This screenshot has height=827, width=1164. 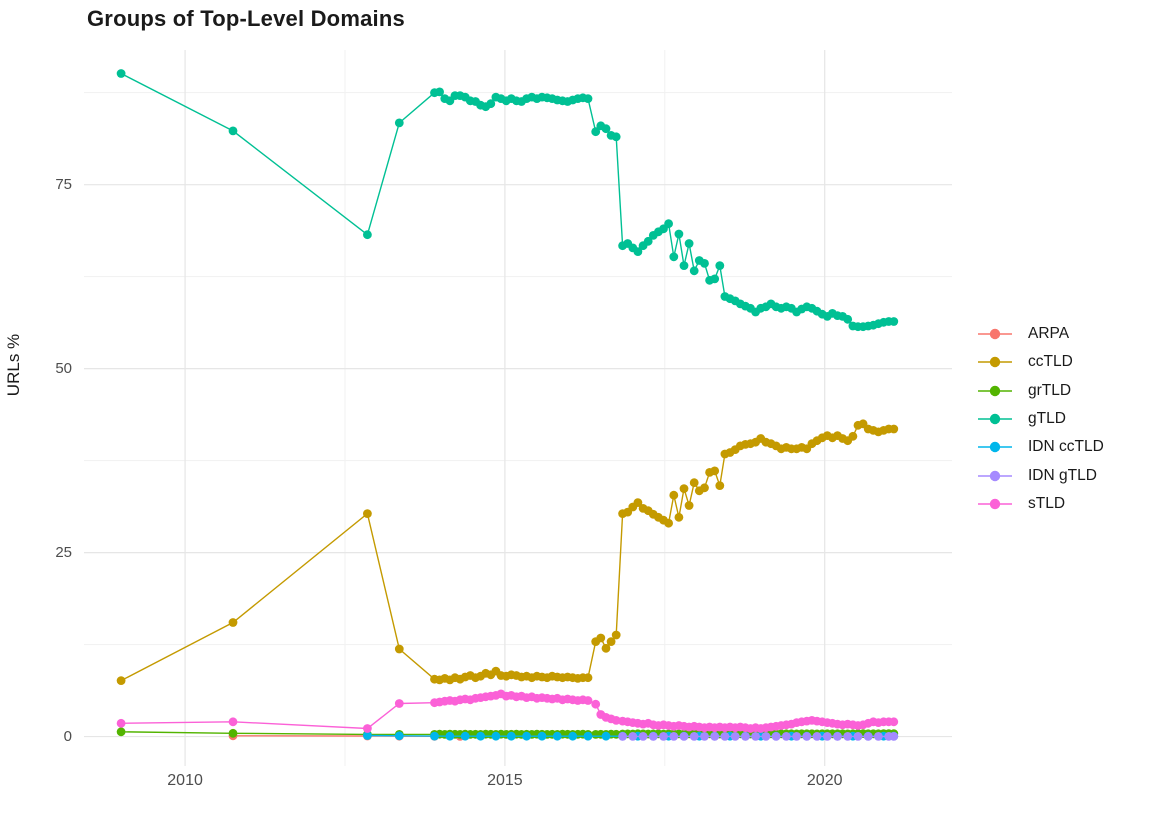 I want to click on legend-item-gtld: gTLD, so click(x=1041, y=419).